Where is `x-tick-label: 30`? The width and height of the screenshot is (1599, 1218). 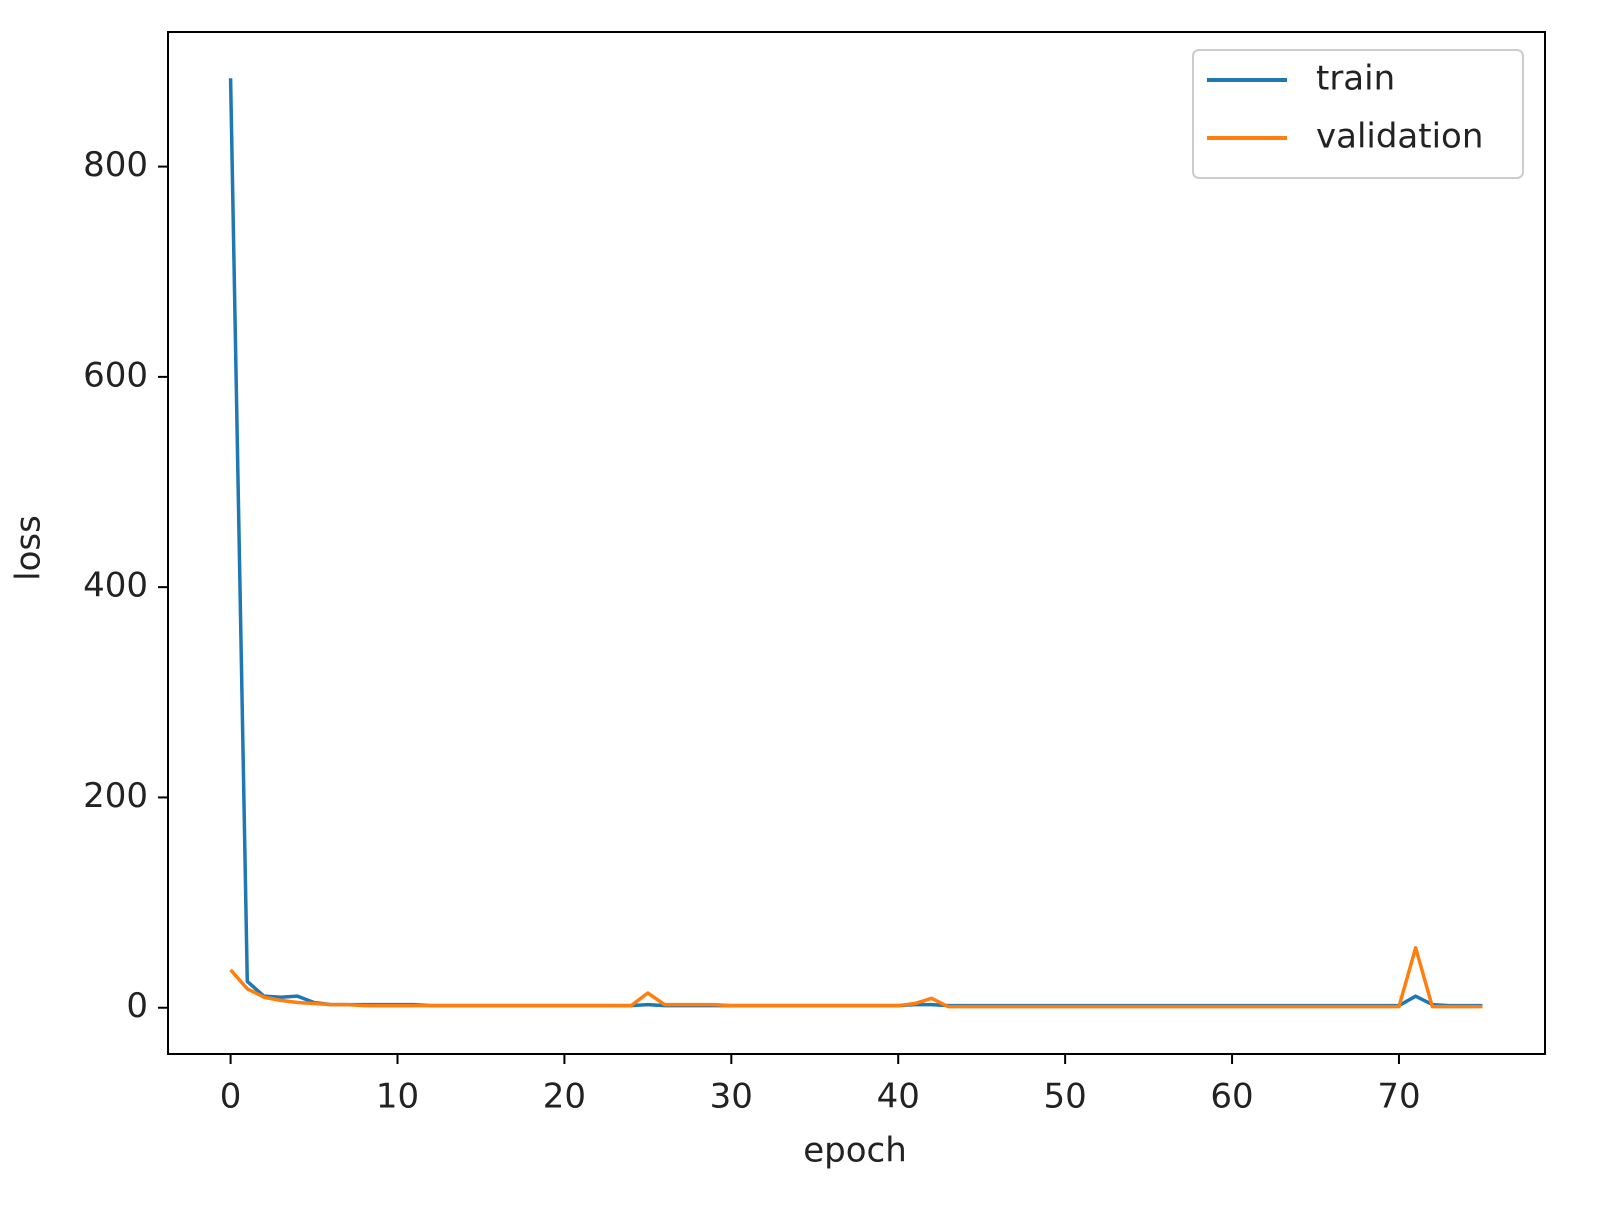 x-tick-label: 30 is located at coordinates (731, 1097).